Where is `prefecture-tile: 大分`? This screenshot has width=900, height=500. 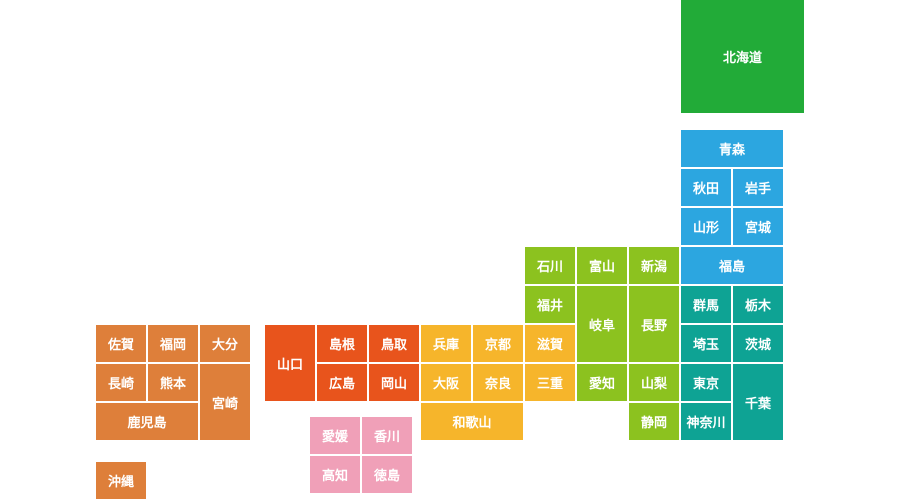
prefecture-tile: 大分 is located at coordinates (225, 343).